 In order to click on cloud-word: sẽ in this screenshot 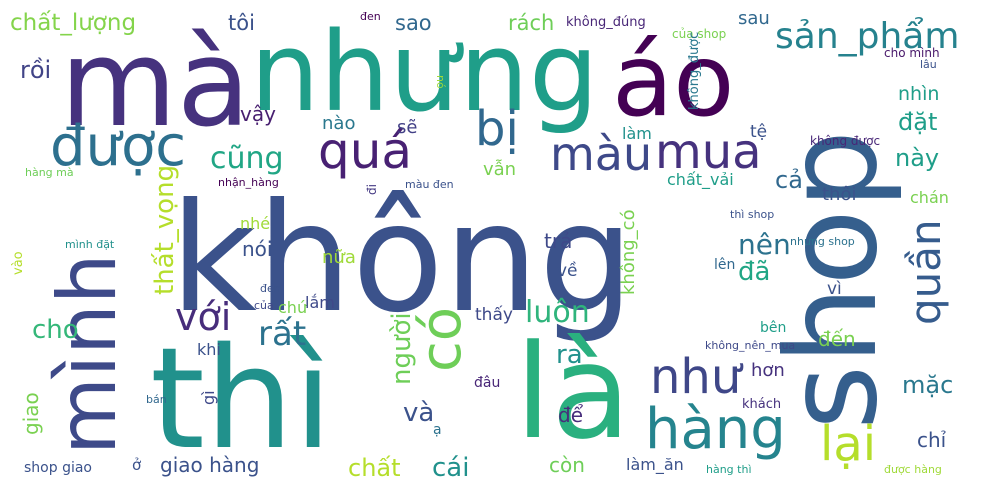, I will do `click(407, 127)`.